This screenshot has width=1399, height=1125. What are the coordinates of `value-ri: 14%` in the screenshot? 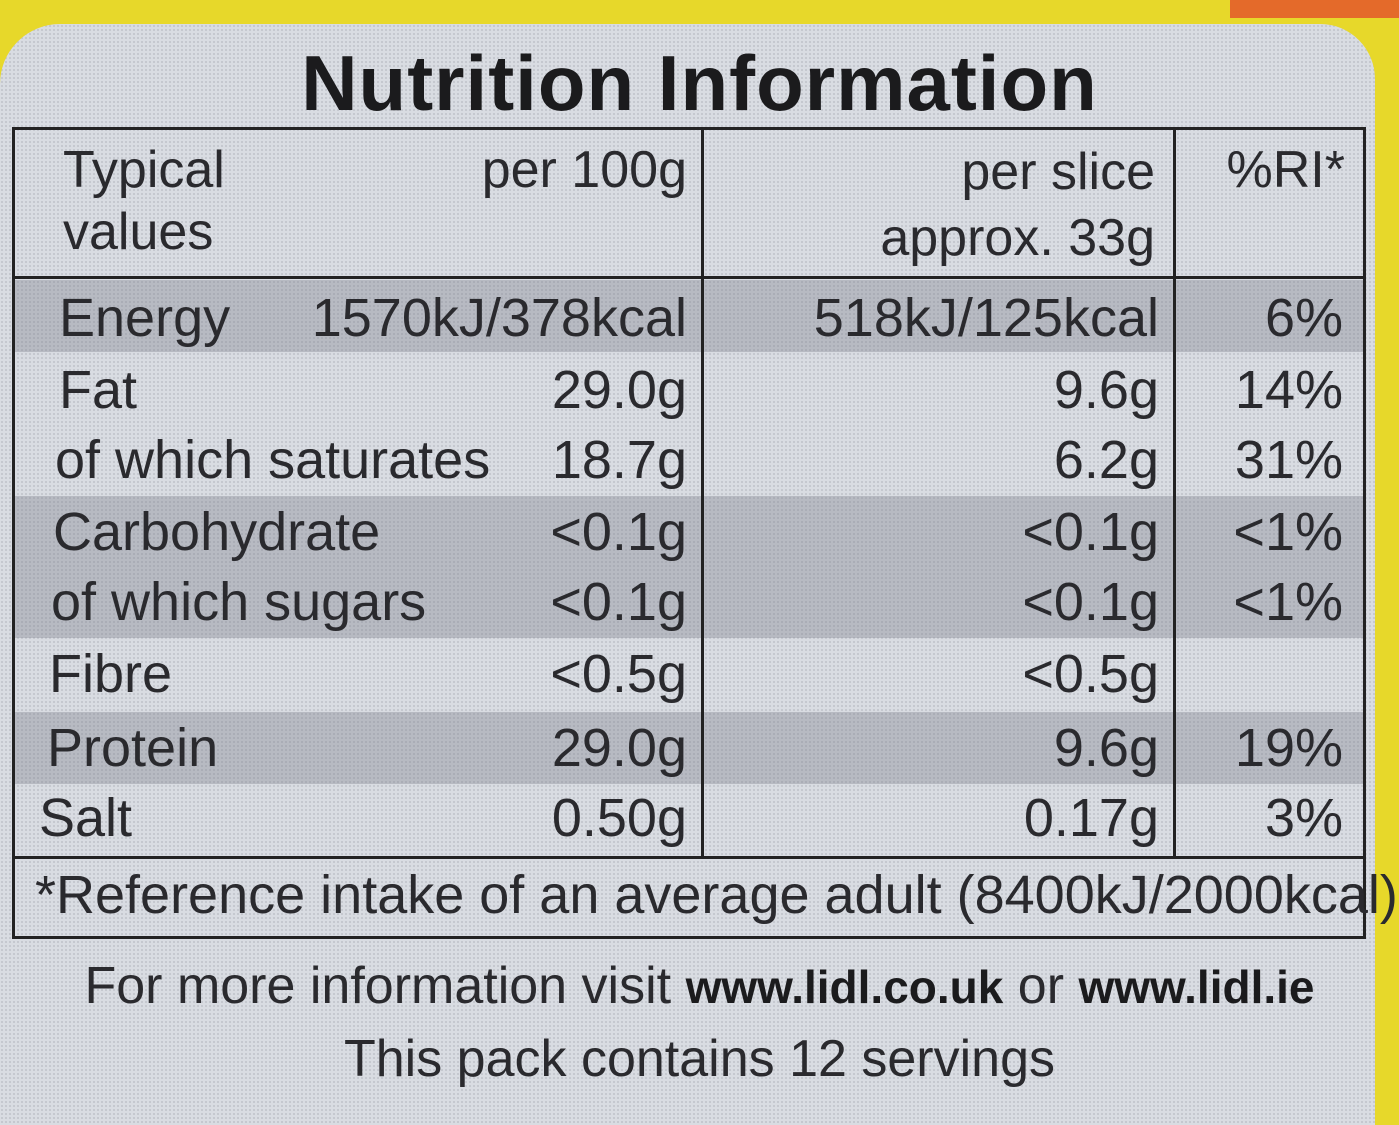 It's located at (1288, 390).